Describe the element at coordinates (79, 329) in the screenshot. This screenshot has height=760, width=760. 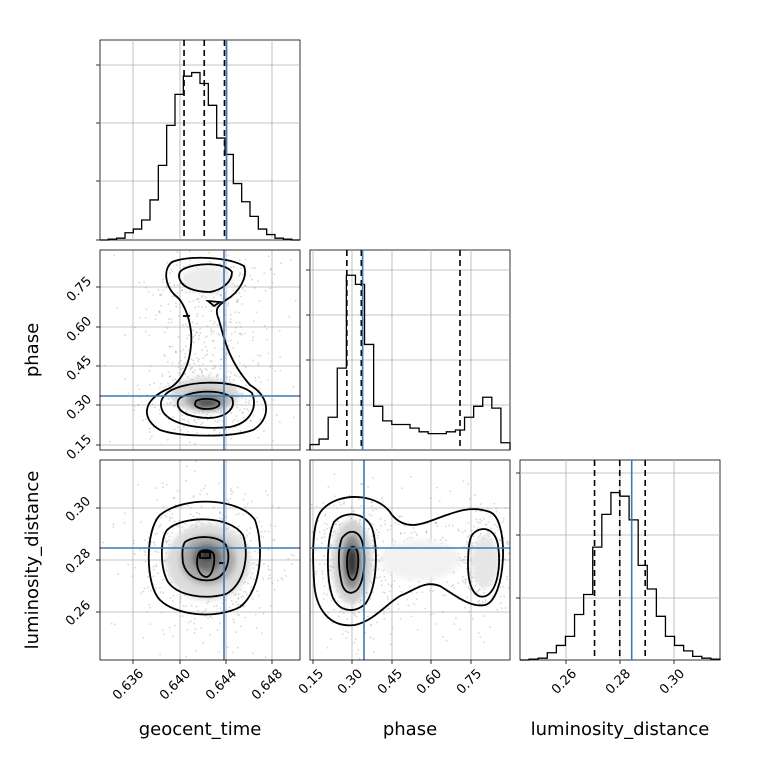
I see `tick-label: 0.60` at that location.